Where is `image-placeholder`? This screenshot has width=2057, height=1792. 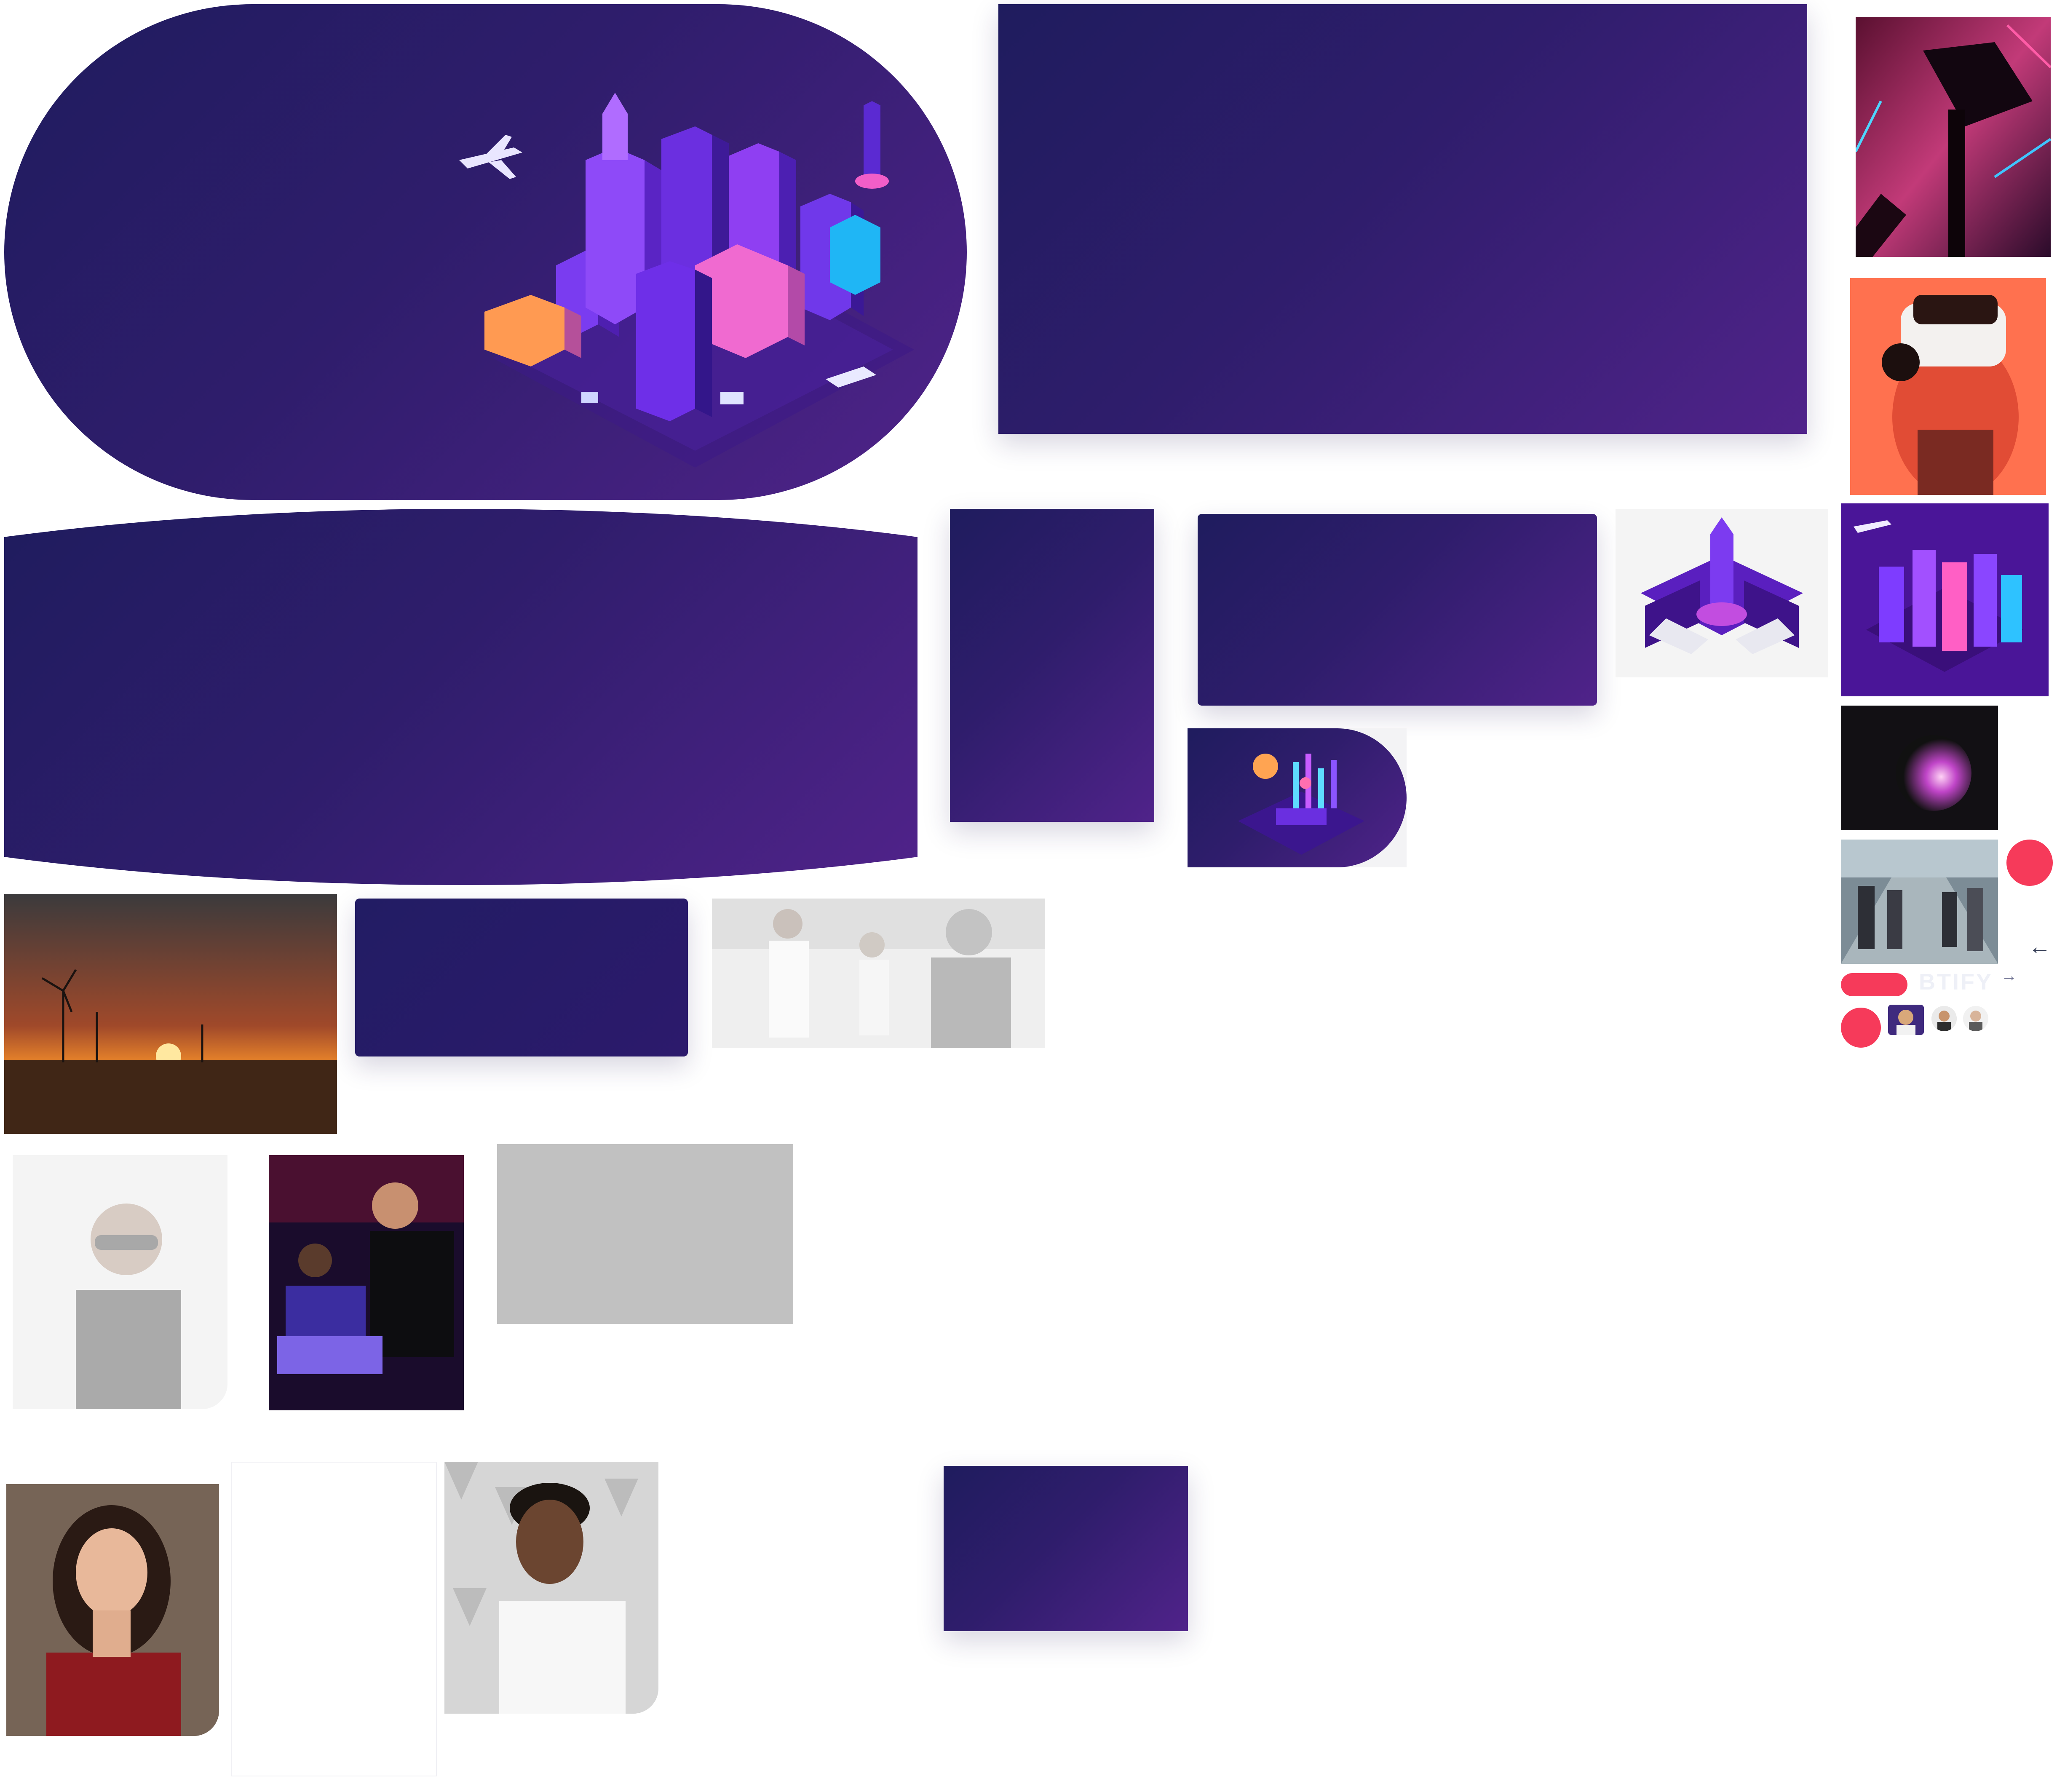 image-placeholder is located at coordinates (645, 1234).